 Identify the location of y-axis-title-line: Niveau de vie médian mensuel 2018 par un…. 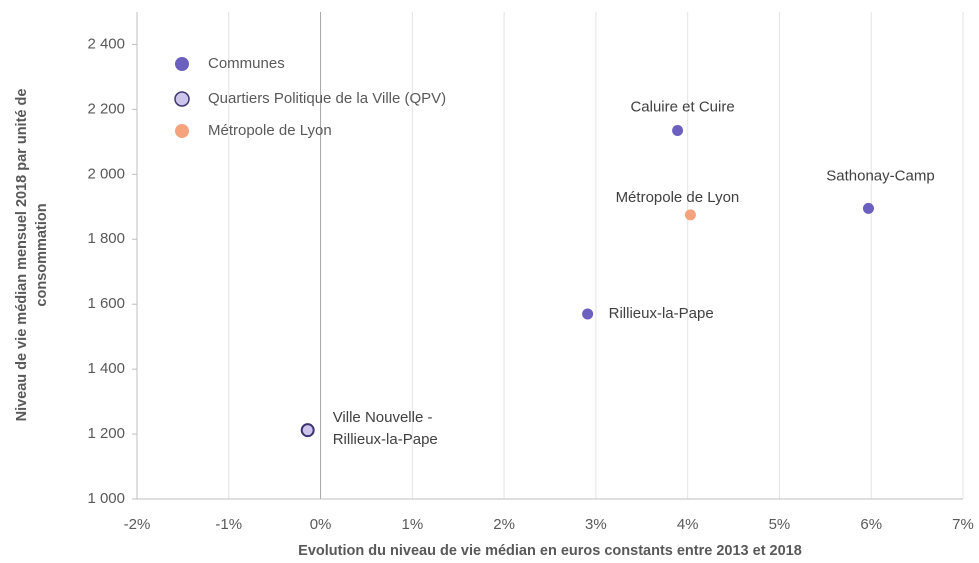
(22, 255).